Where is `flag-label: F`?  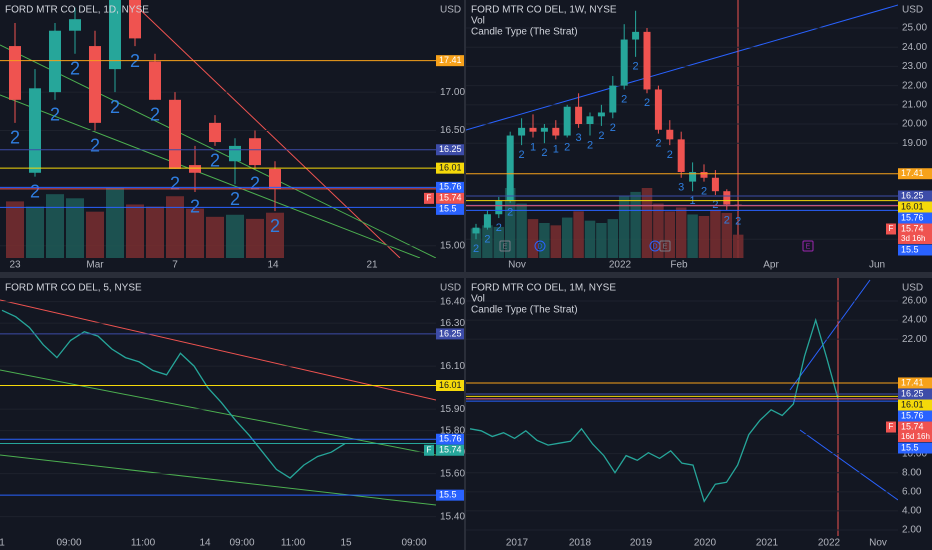 flag-label: F is located at coordinates (429, 197).